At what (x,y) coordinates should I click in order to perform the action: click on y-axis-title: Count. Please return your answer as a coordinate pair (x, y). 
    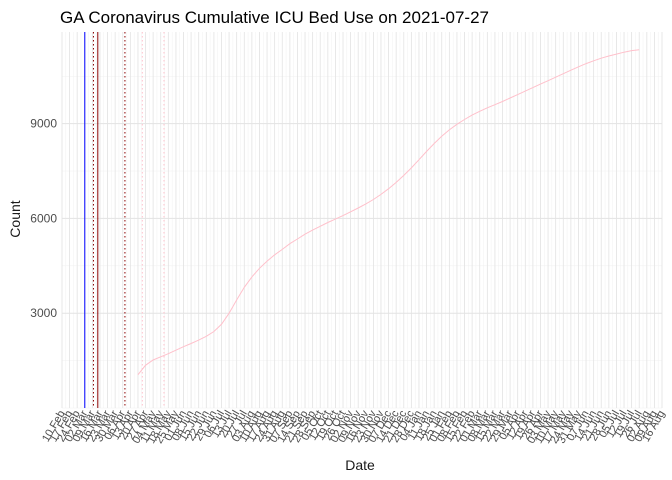
    Looking at the image, I should click on (15, 218).